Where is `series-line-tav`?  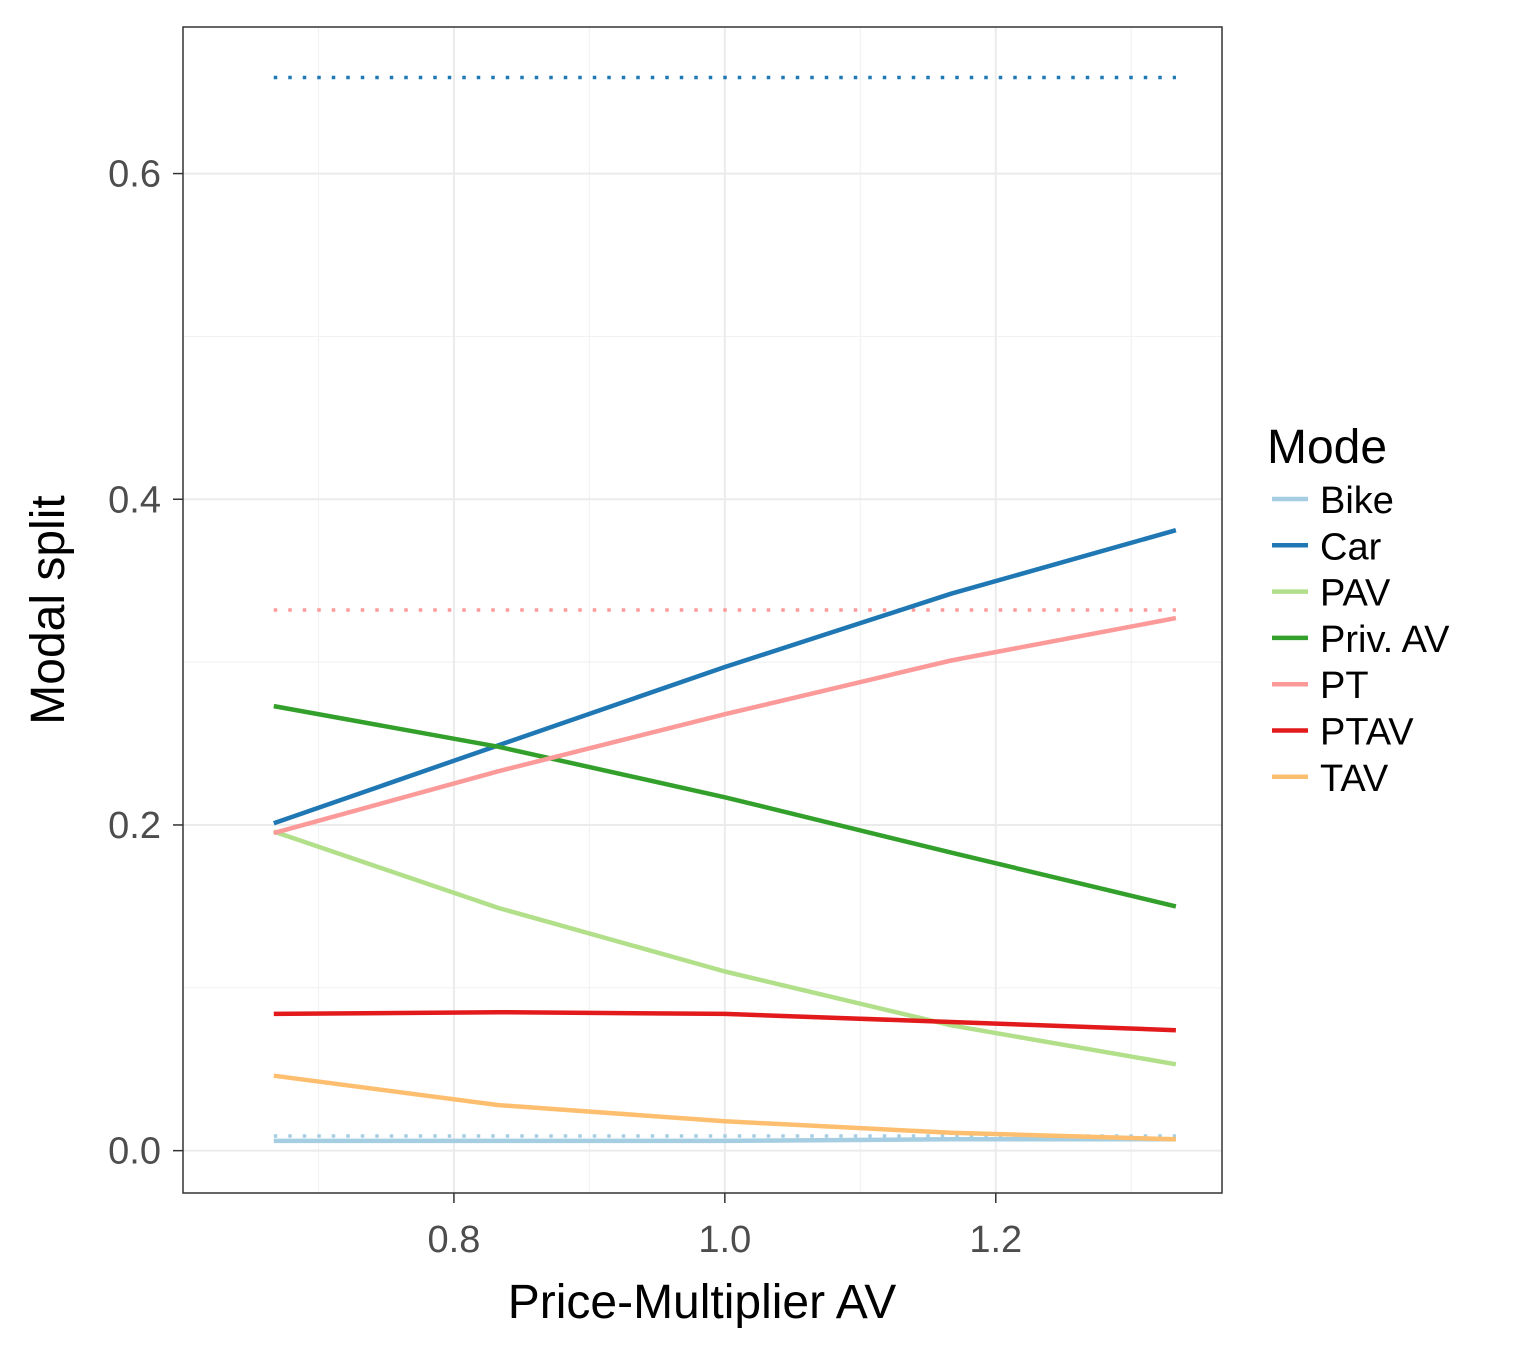
series-line-tav is located at coordinates (724, 1107).